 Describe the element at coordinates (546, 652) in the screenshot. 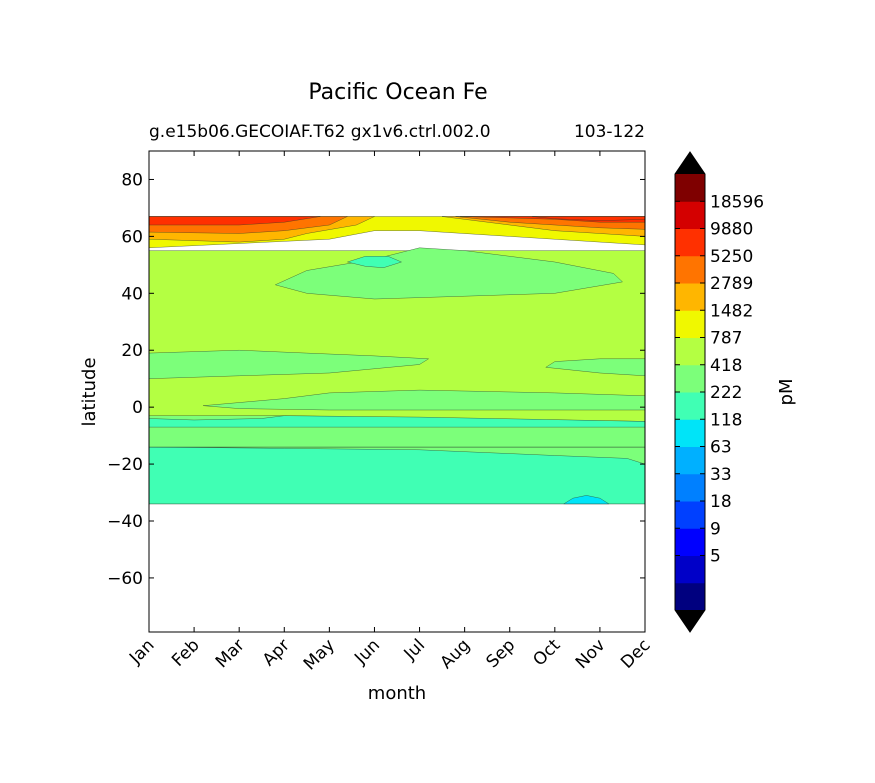

I see `x-tick-label: Oct` at that location.